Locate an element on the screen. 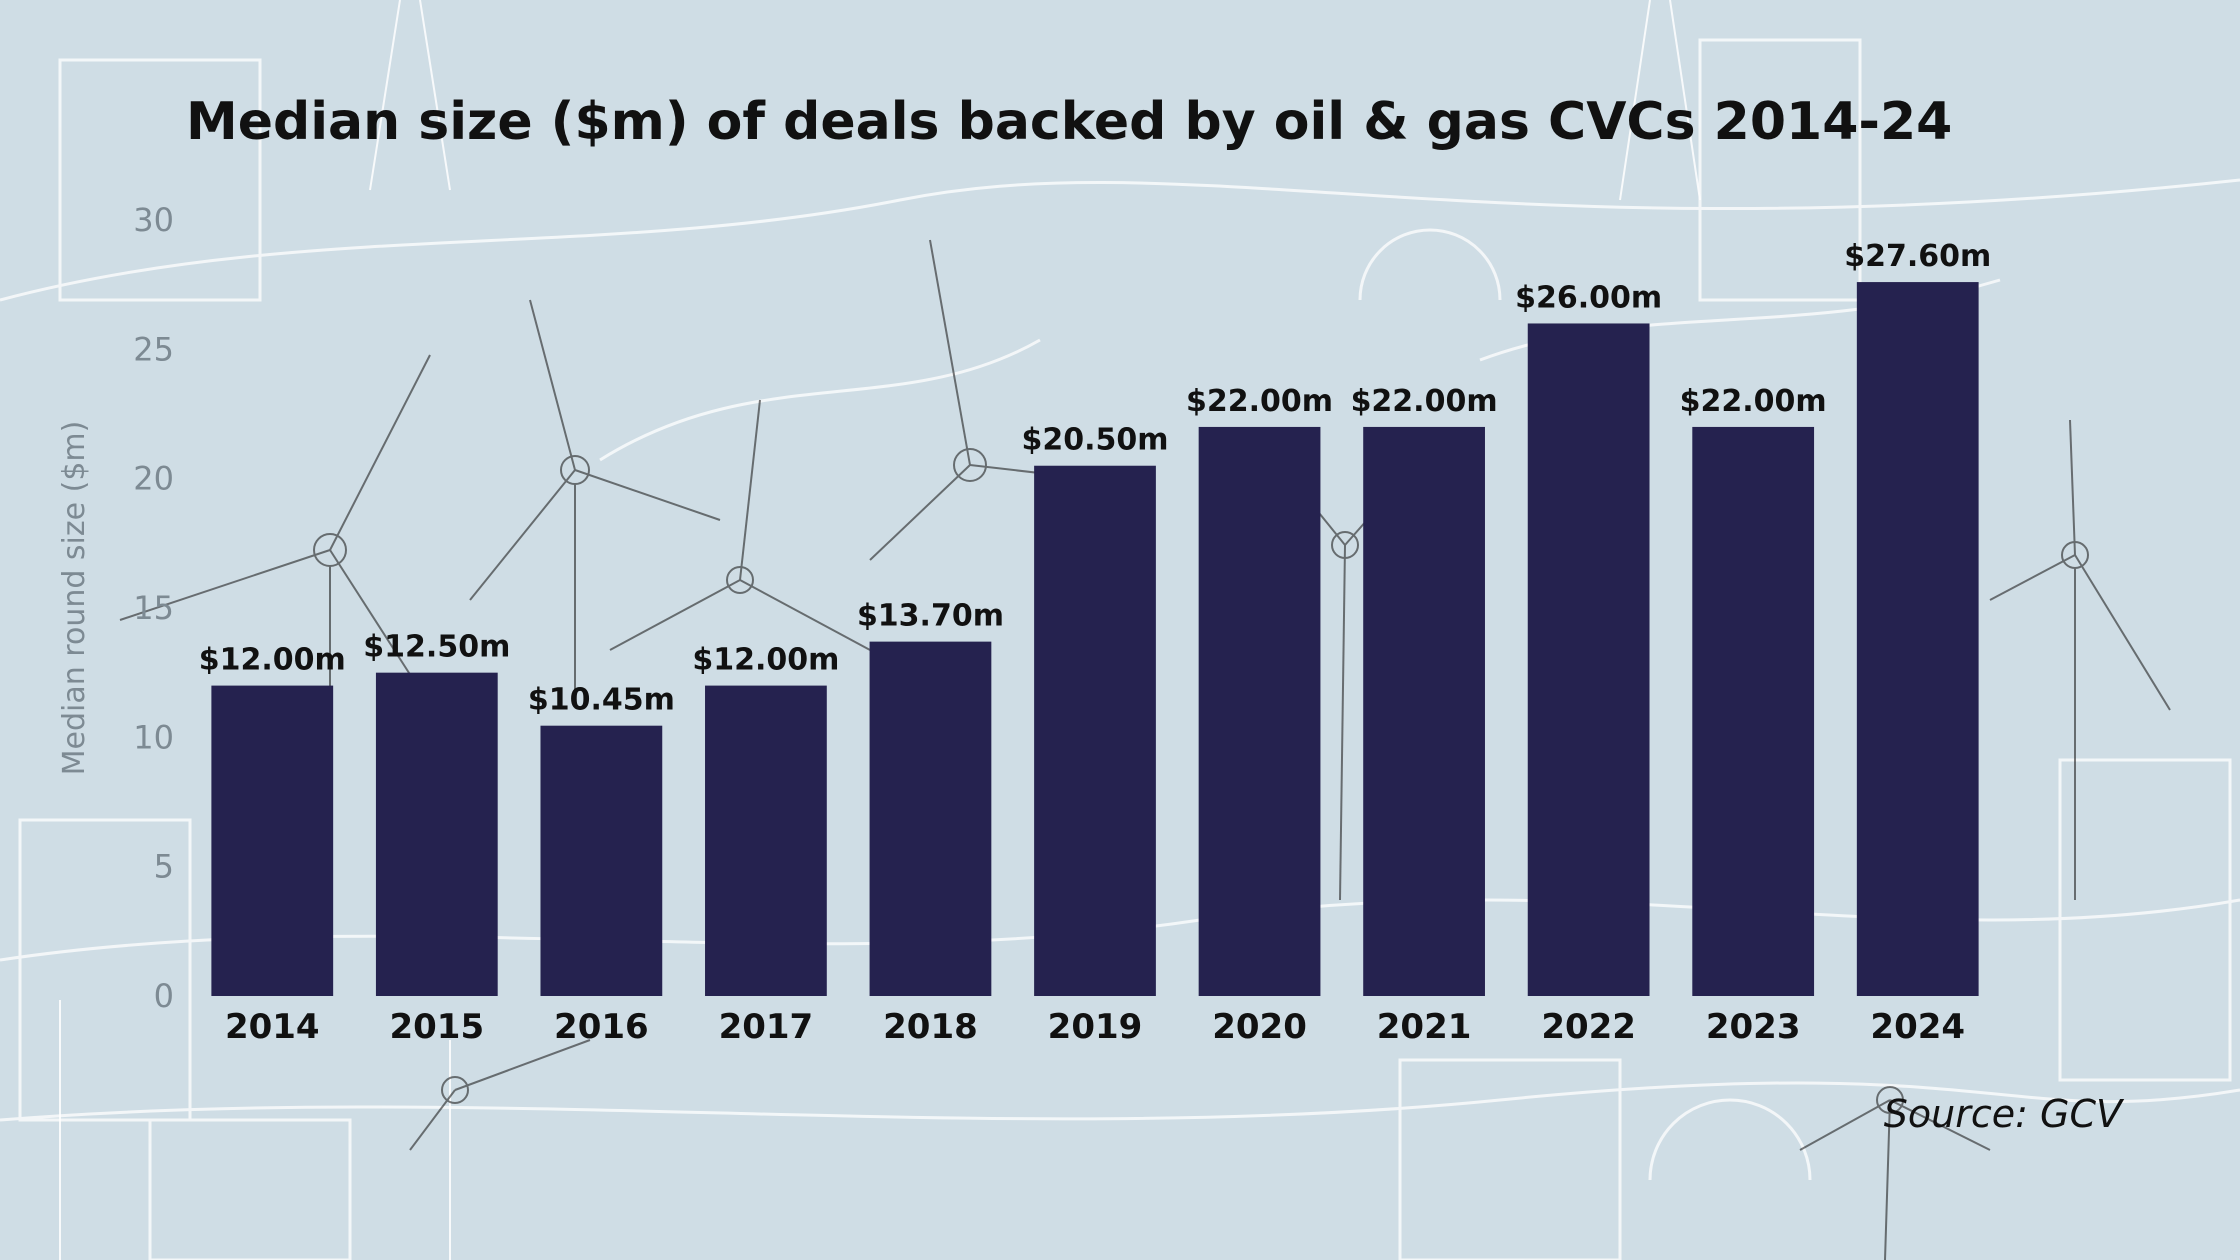  x-tick-label-2016: 2016 is located at coordinates (601, 1027).